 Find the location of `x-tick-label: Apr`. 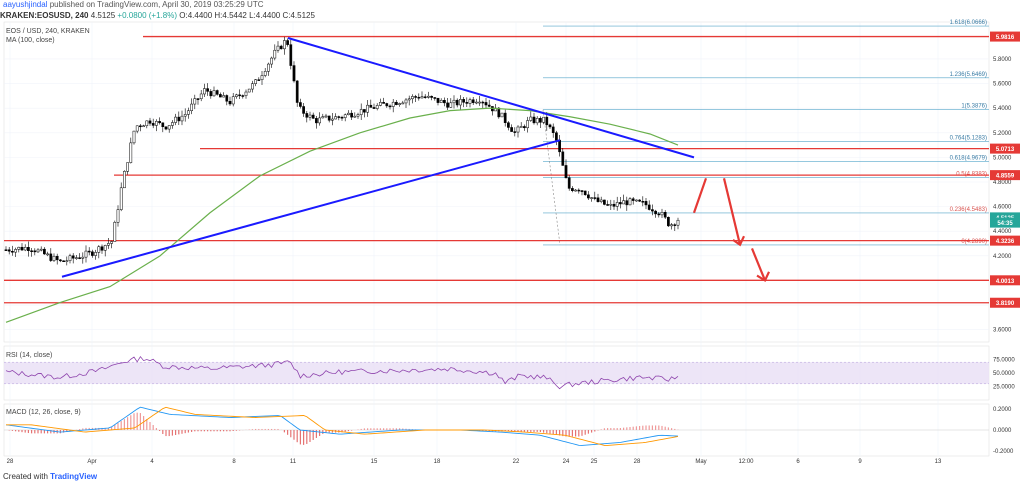

x-tick-label: Apr is located at coordinates (91, 462).